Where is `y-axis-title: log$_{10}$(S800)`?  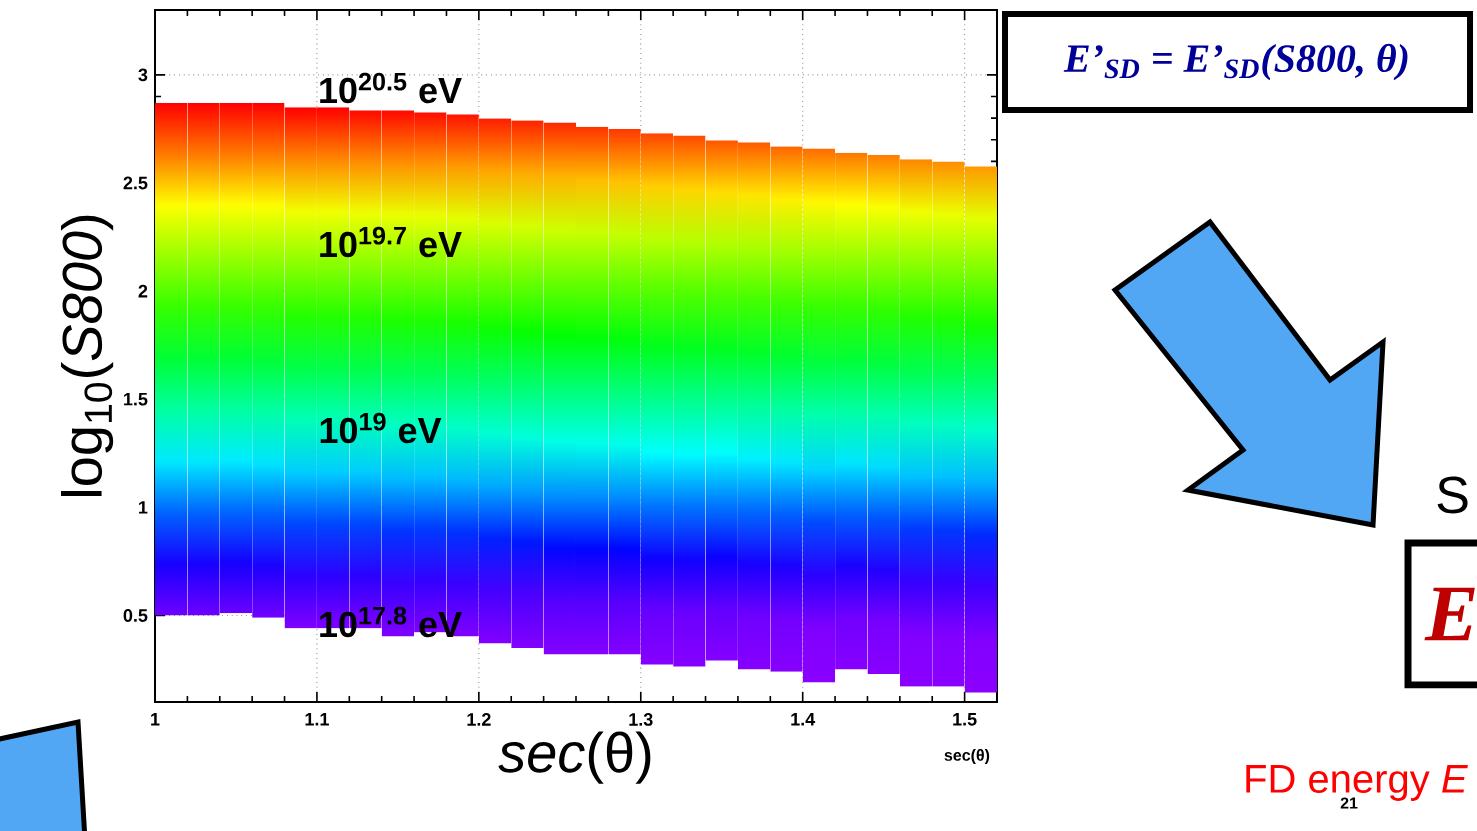 y-axis-title: log$_{10}$(S800) is located at coordinates (87, 355).